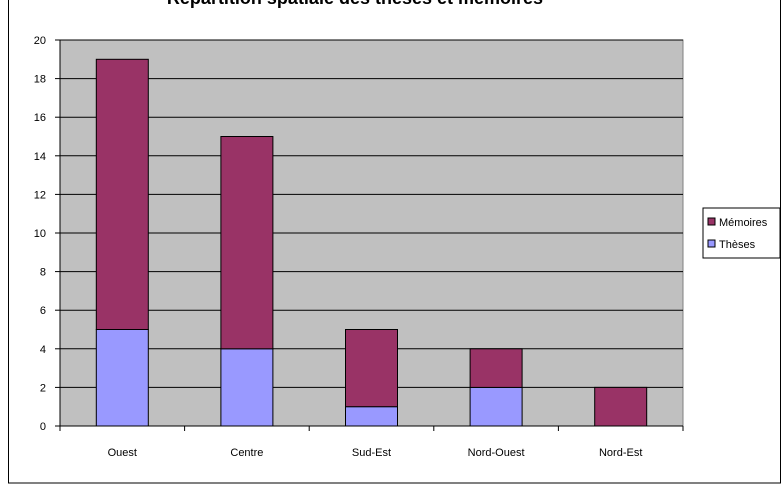 This screenshot has width=782, height=484. Describe the element at coordinates (737, 245) in the screenshot. I see `legend-label: Thèses` at that location.